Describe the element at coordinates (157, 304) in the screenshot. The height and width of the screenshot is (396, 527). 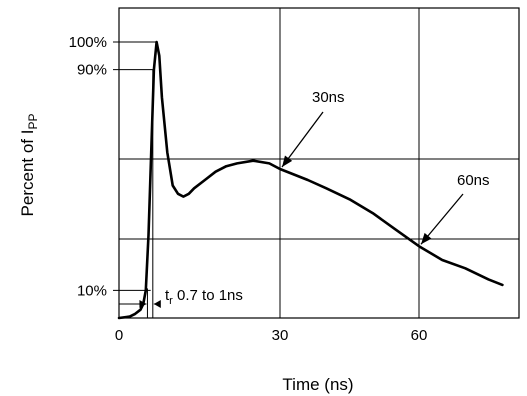
I see `rise-arrow-right-head` at that location.